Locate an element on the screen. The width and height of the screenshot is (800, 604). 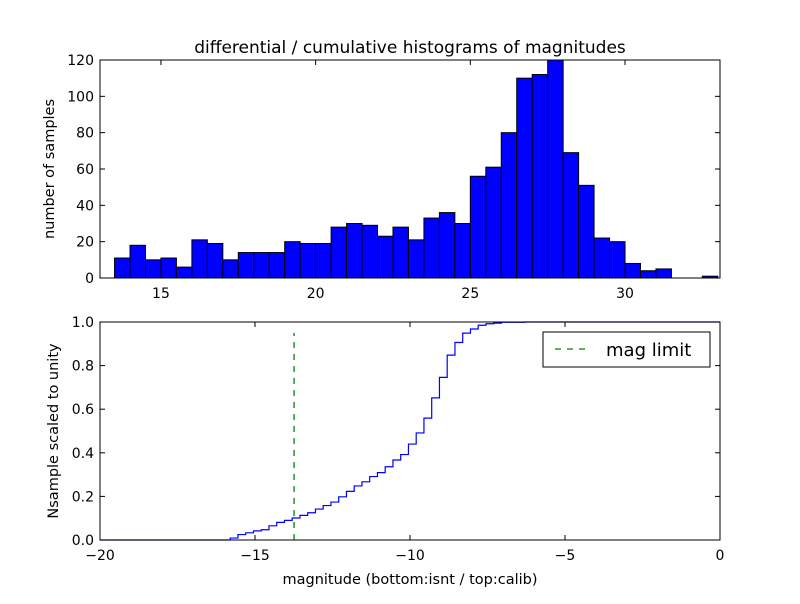
y-tick-label: 20 is located at coordinates (85, 243).